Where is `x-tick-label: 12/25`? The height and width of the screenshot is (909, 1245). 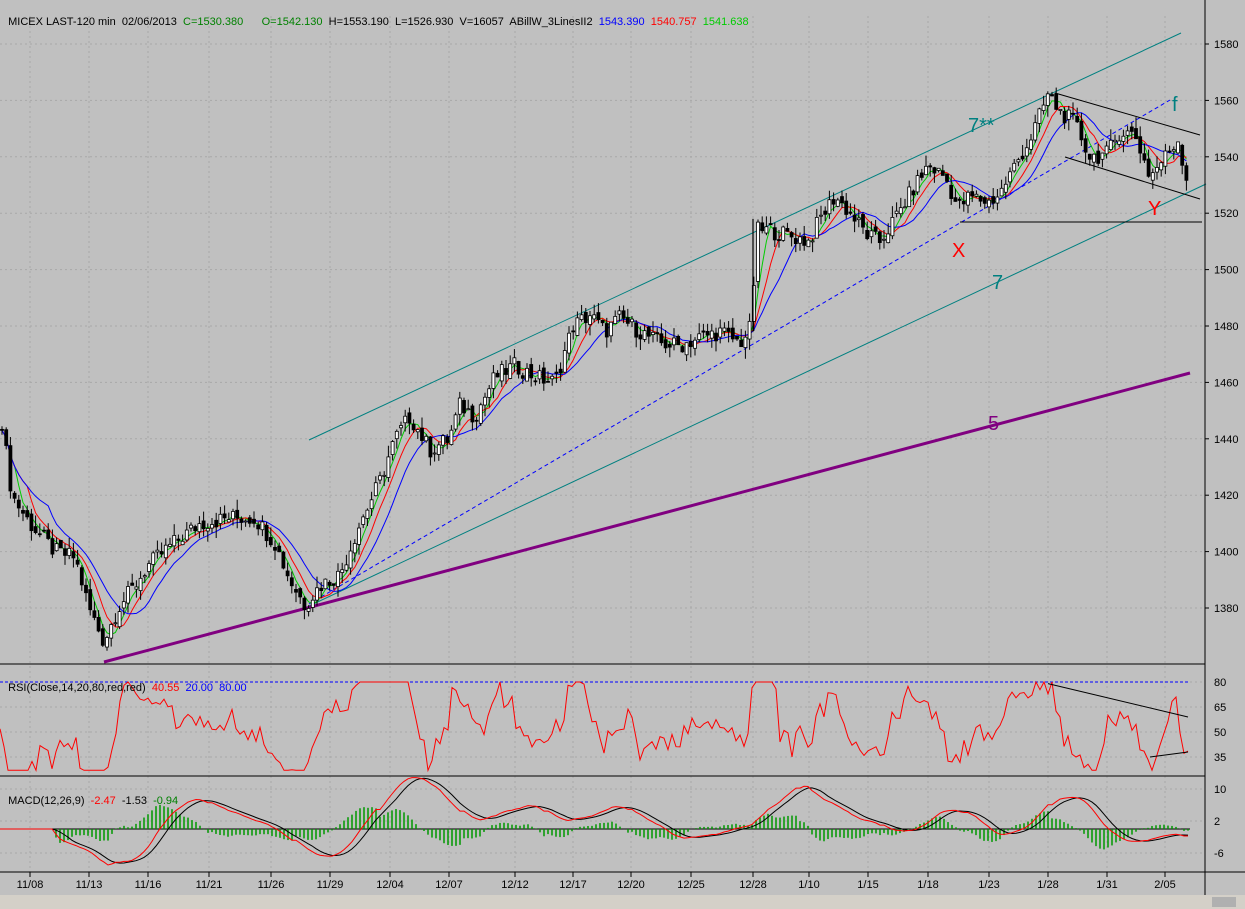 x-tick-label: 12/25 is located at coordinates (691, 885).